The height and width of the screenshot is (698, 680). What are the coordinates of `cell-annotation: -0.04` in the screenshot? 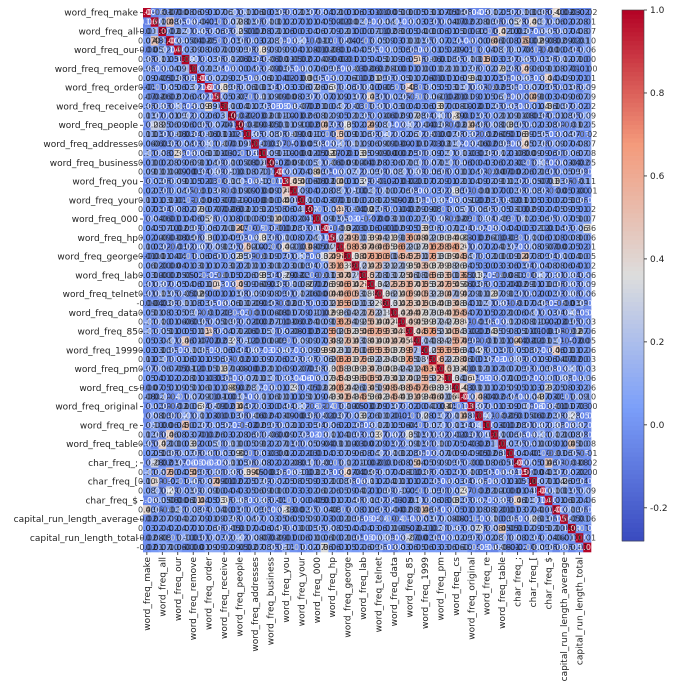 It's located at (587, 172).